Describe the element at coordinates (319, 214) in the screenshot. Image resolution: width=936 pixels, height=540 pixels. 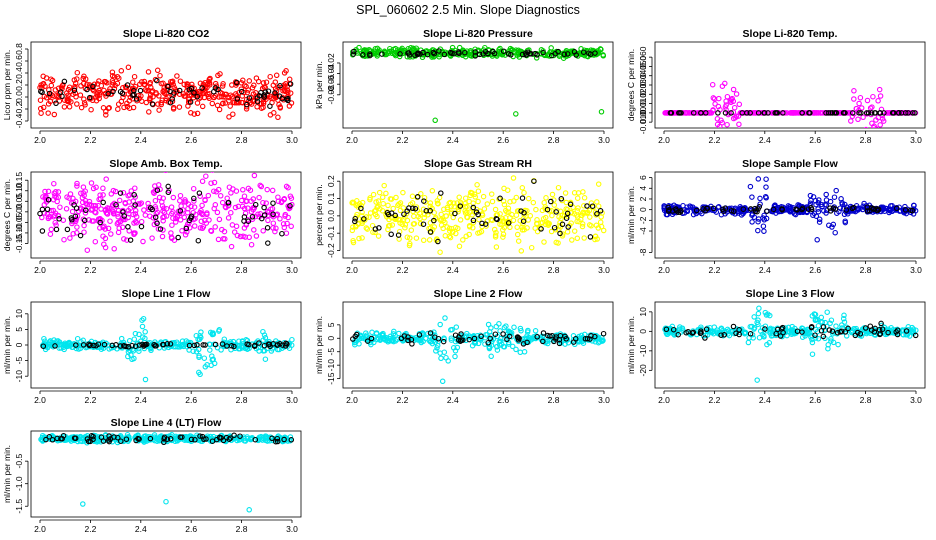
I see `y-axis-label: percent per min.` at that location.